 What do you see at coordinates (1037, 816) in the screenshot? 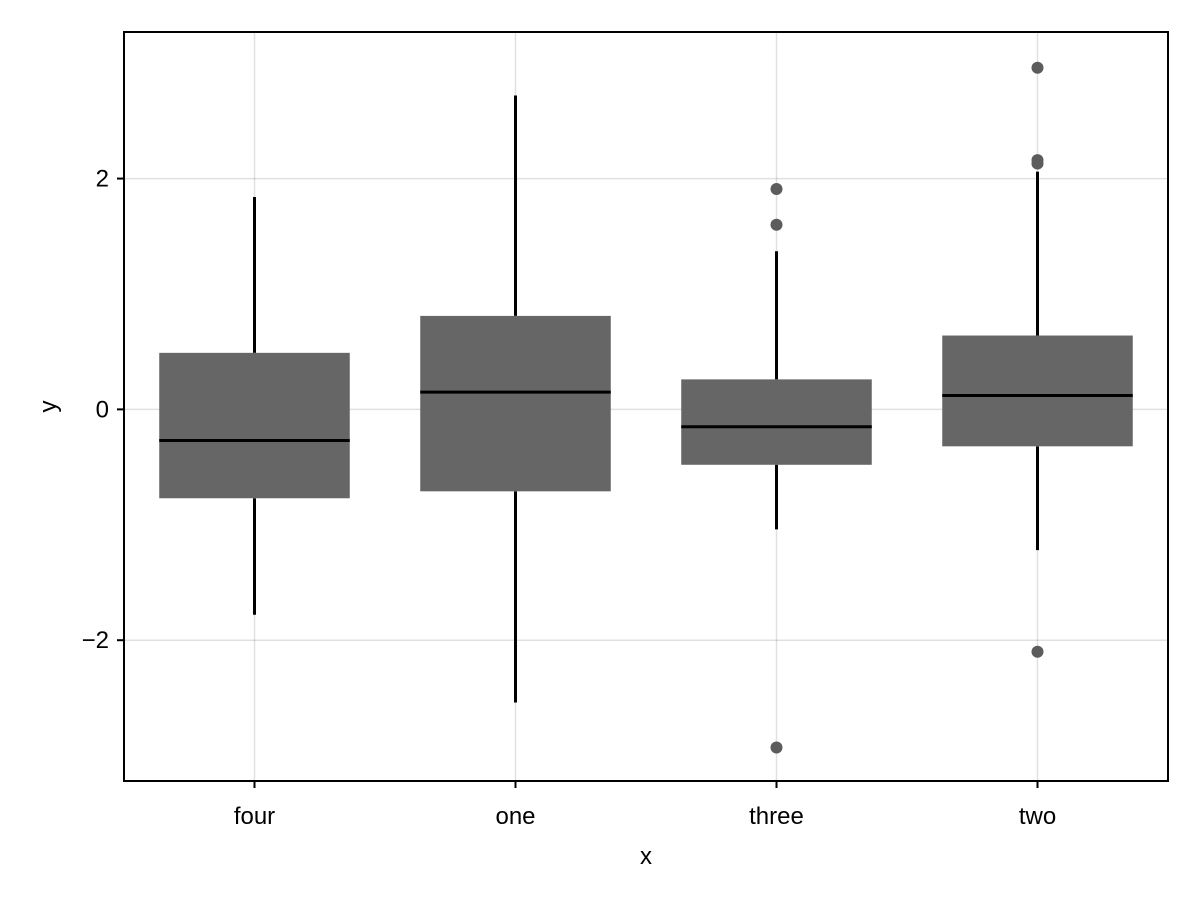
I see `x-tick-label: two` at bounding box center [1037, 816].